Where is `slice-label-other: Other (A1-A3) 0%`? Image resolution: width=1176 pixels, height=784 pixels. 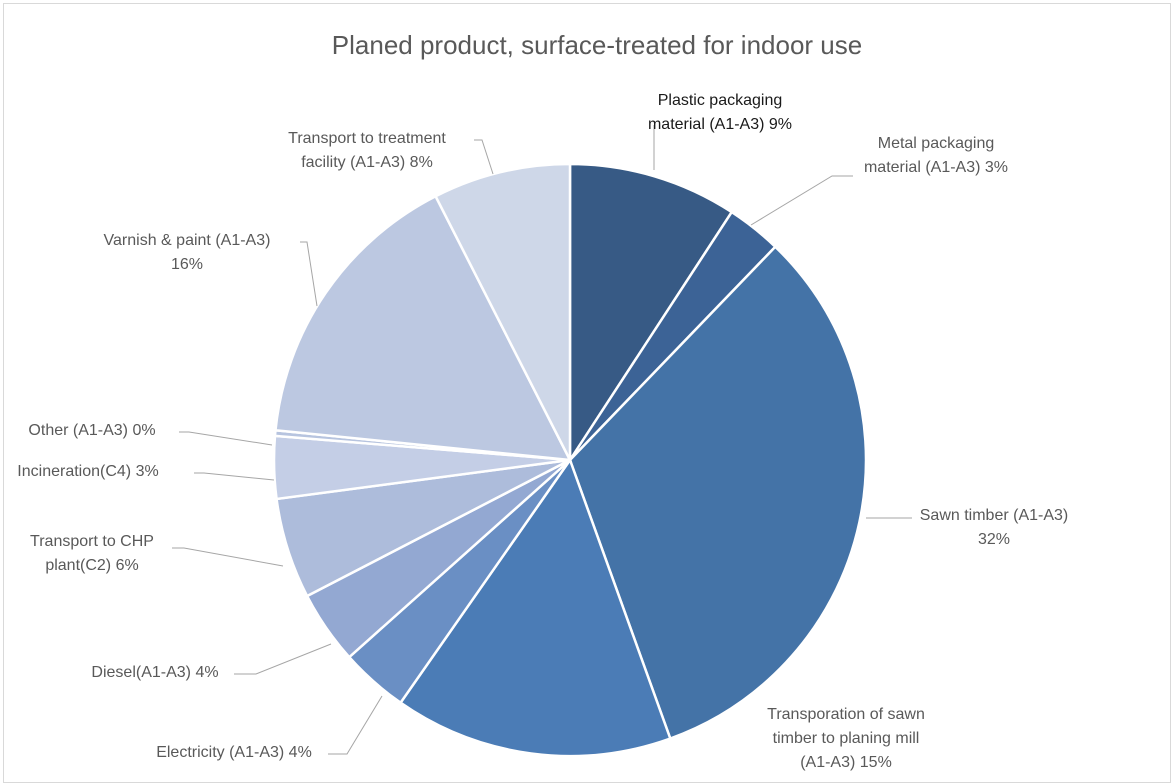 slice-label-other: Other (A1-A3) 0% is located at coordinates (91, 430).